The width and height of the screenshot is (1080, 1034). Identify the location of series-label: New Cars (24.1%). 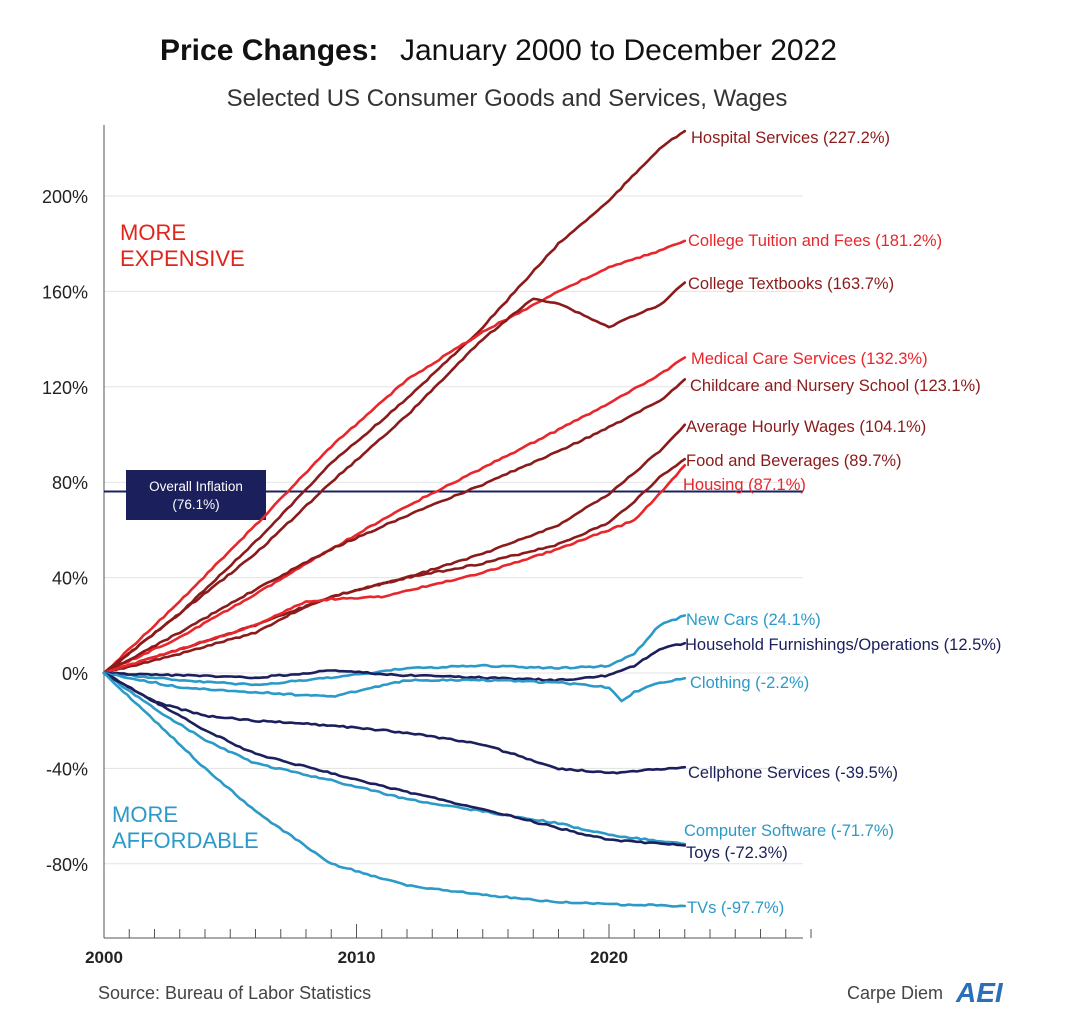
(753, 620).